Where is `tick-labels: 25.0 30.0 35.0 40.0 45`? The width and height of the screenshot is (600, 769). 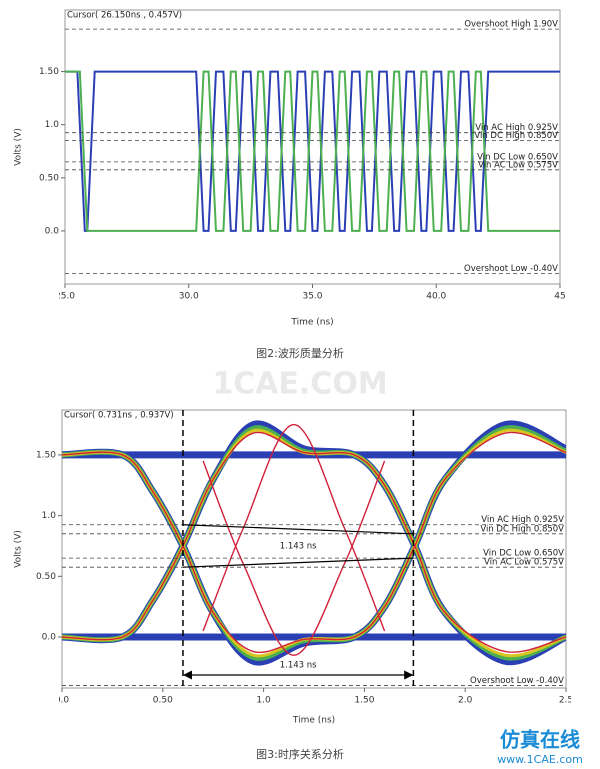 tick-labels: 25.0 30.0 35.0 40.0 45 is located at coordinates (310, 297).